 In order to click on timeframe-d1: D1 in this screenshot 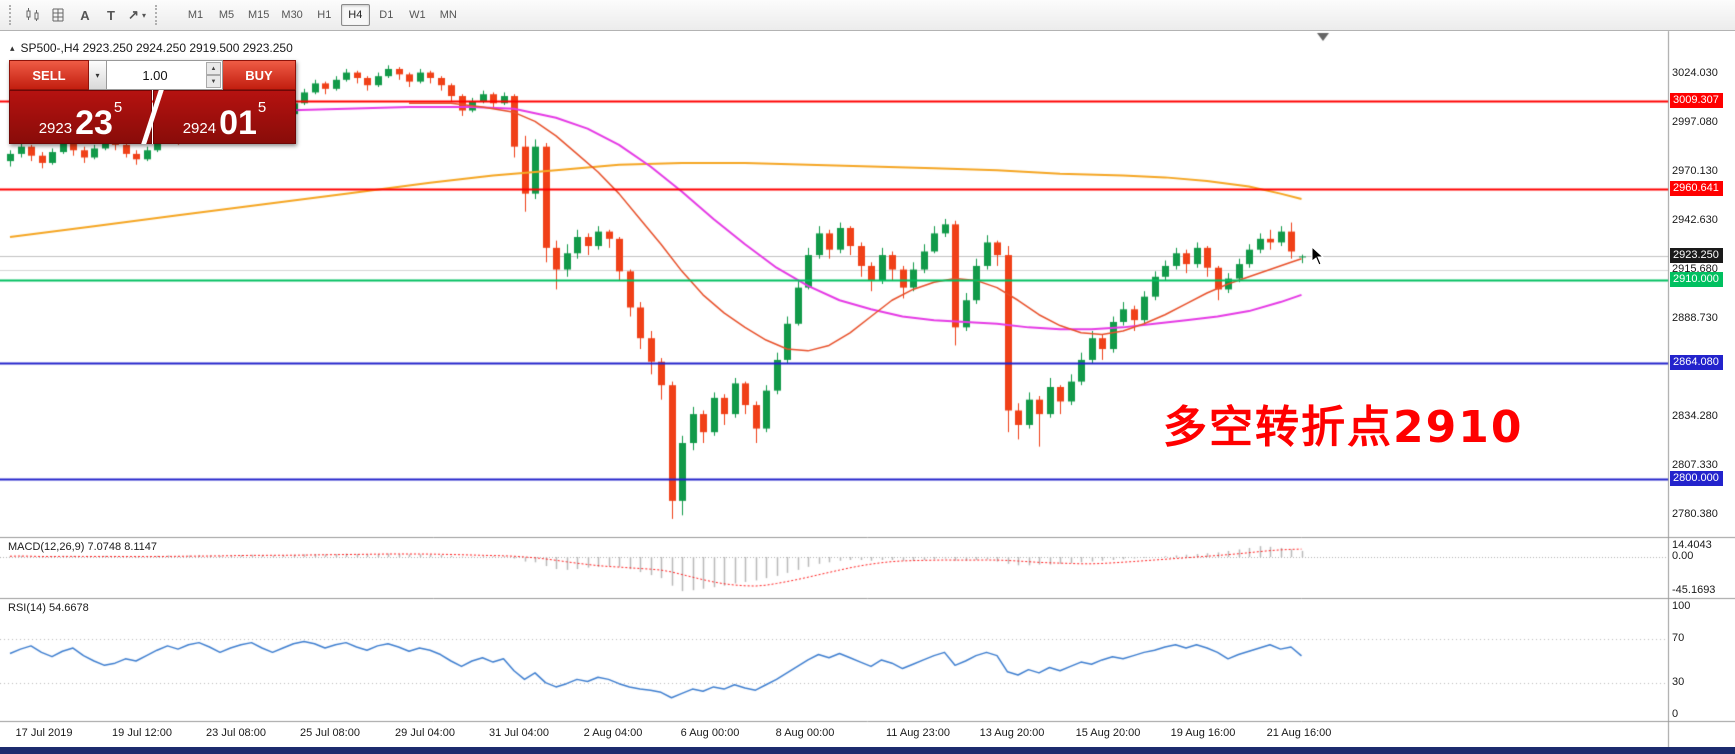, I will do `click(386, 15)`.